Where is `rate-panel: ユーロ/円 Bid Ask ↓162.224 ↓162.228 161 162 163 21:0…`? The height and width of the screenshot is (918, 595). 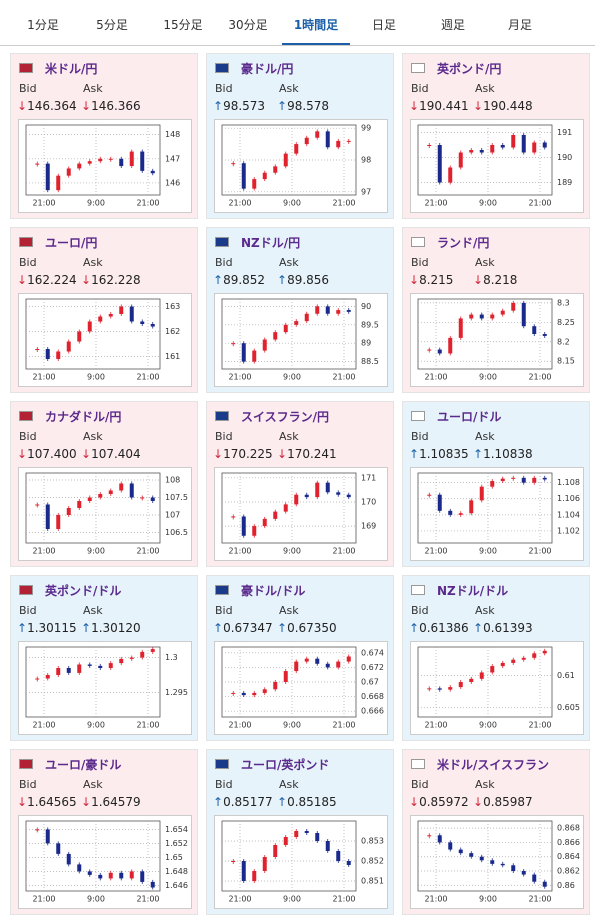
rate-panel: ユーロ/円 Bid Ask ↓162.224 ↓162.228 161 162 163 21:0… is located at coordinates (104, 310).